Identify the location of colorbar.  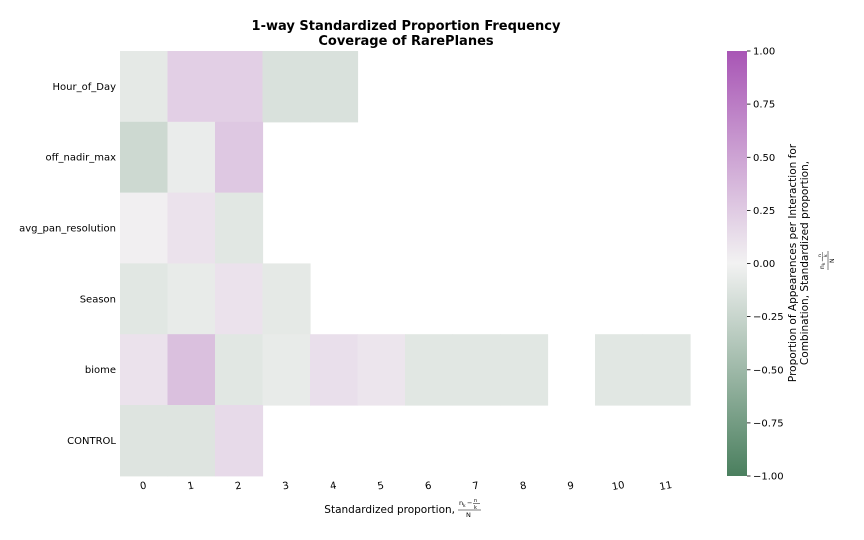
(737, 263).